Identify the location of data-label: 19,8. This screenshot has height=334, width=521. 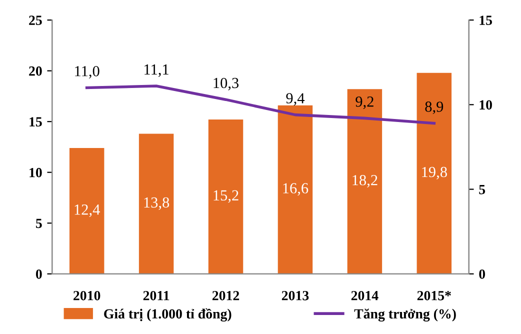
(434, 173).